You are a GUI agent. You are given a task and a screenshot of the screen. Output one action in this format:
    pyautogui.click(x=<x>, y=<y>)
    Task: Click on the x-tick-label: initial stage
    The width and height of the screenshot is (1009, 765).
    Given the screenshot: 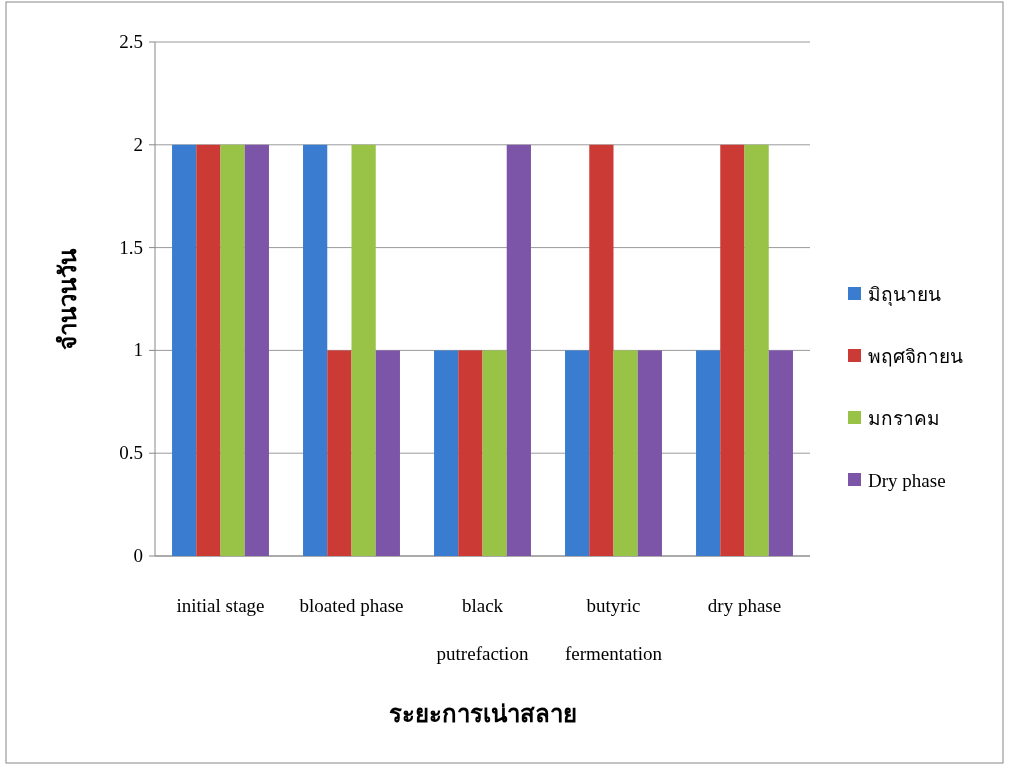 What is the action you would take?
    pyautogui.click(x=220, y=605)
    